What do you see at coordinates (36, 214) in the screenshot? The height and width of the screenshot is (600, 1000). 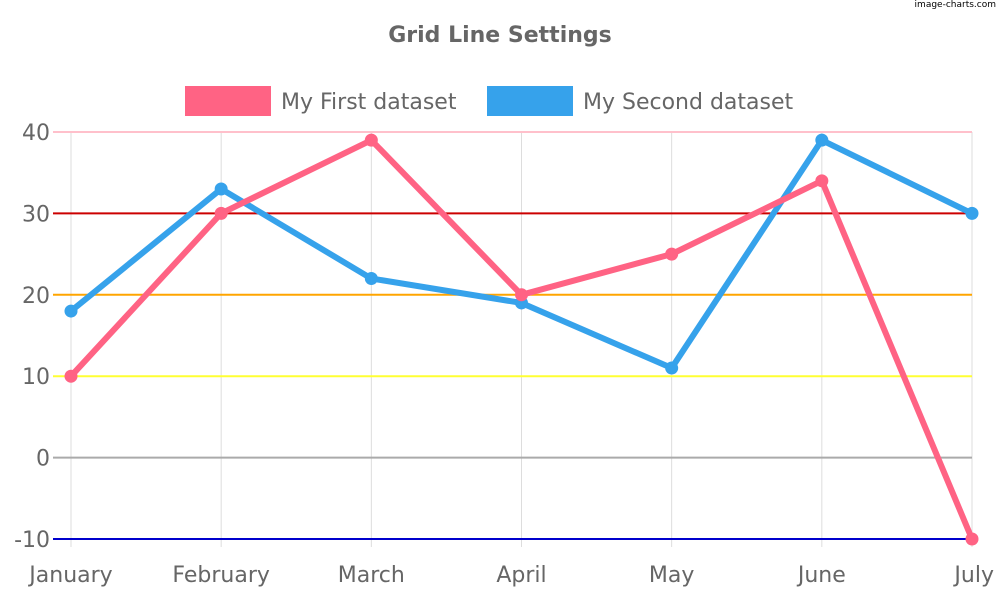 I see `y-tick-label: 30` at bounding box center [36, 214].